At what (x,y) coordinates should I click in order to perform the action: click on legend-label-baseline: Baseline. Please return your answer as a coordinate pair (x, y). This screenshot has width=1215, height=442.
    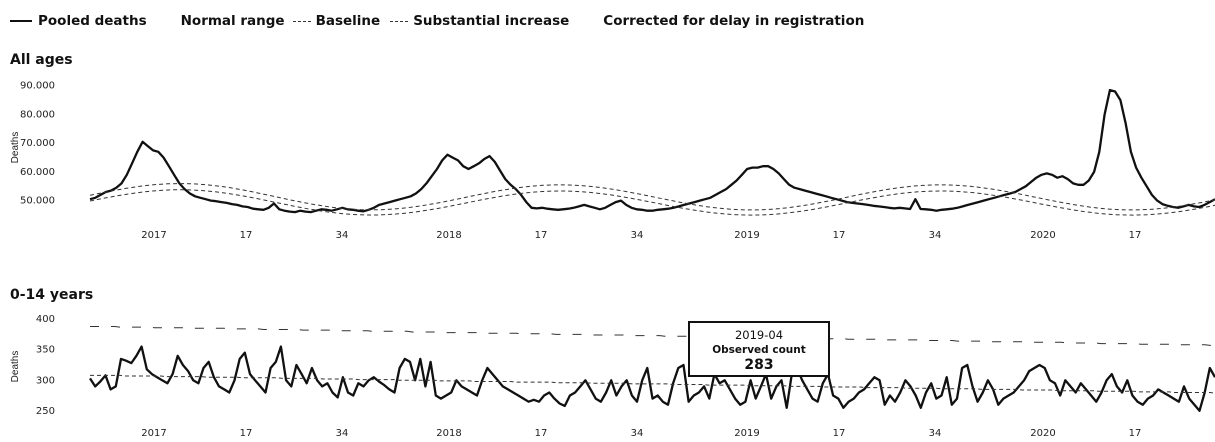
    Looking at the image, I should click on (348, 21).